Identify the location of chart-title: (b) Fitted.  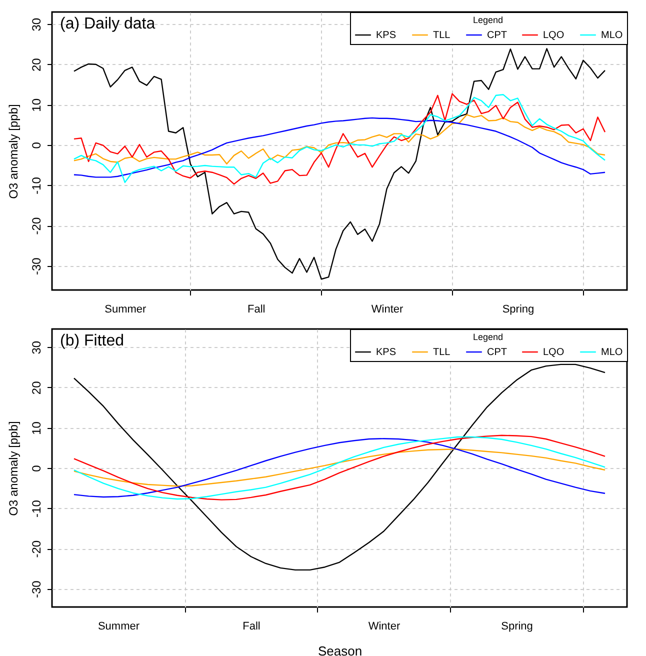
(92, 341).